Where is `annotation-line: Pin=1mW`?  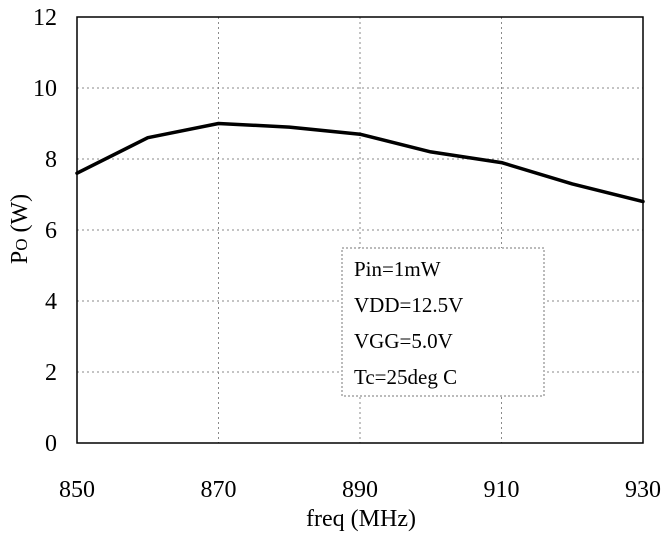
annotation-line: Pin=1mW is located at coordinates (397, 269).